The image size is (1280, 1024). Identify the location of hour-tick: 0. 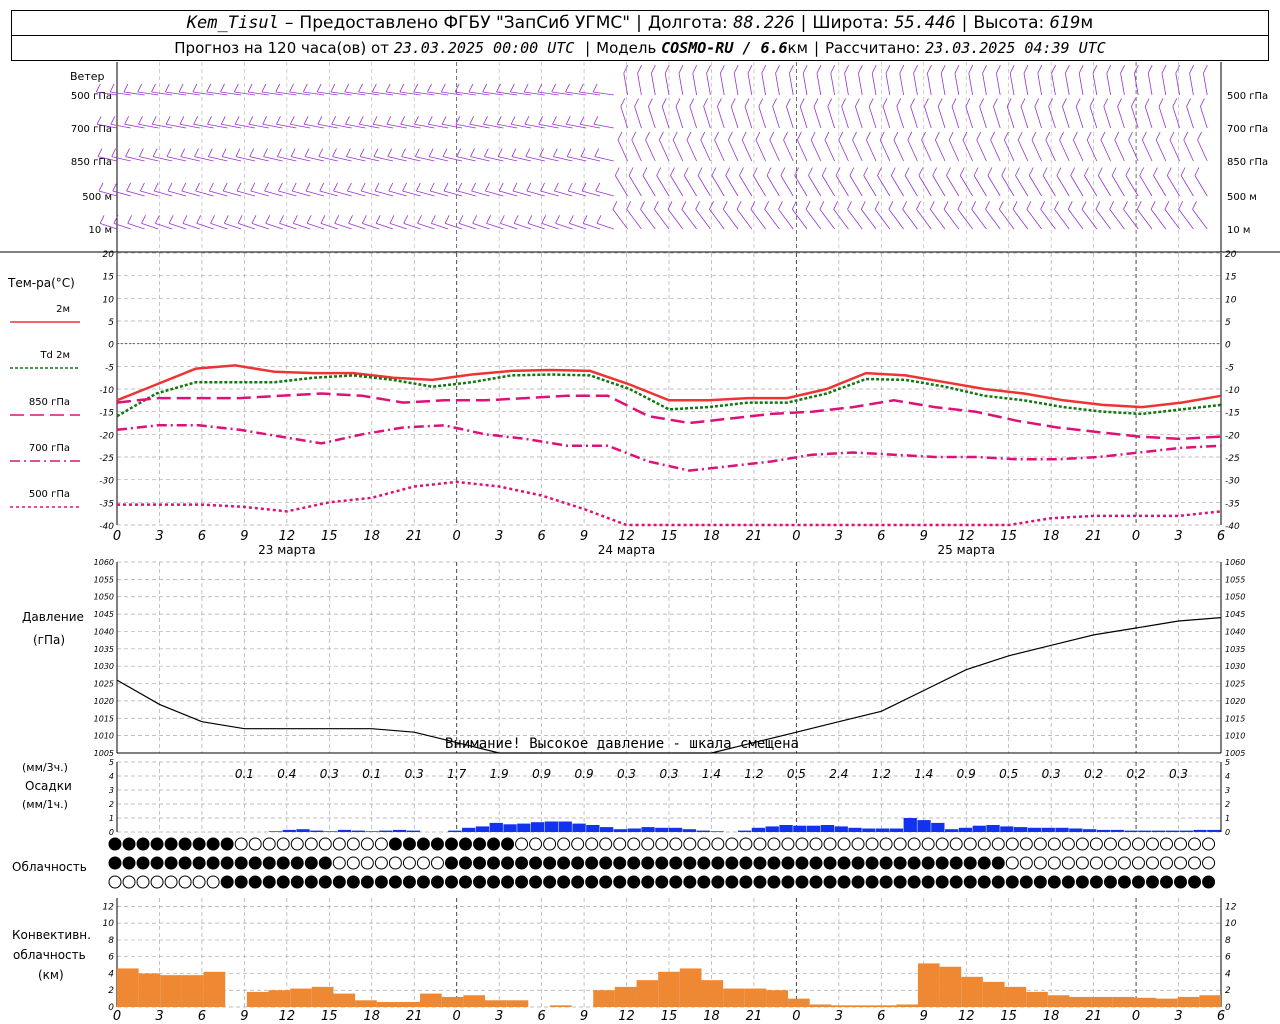
(457, 536).